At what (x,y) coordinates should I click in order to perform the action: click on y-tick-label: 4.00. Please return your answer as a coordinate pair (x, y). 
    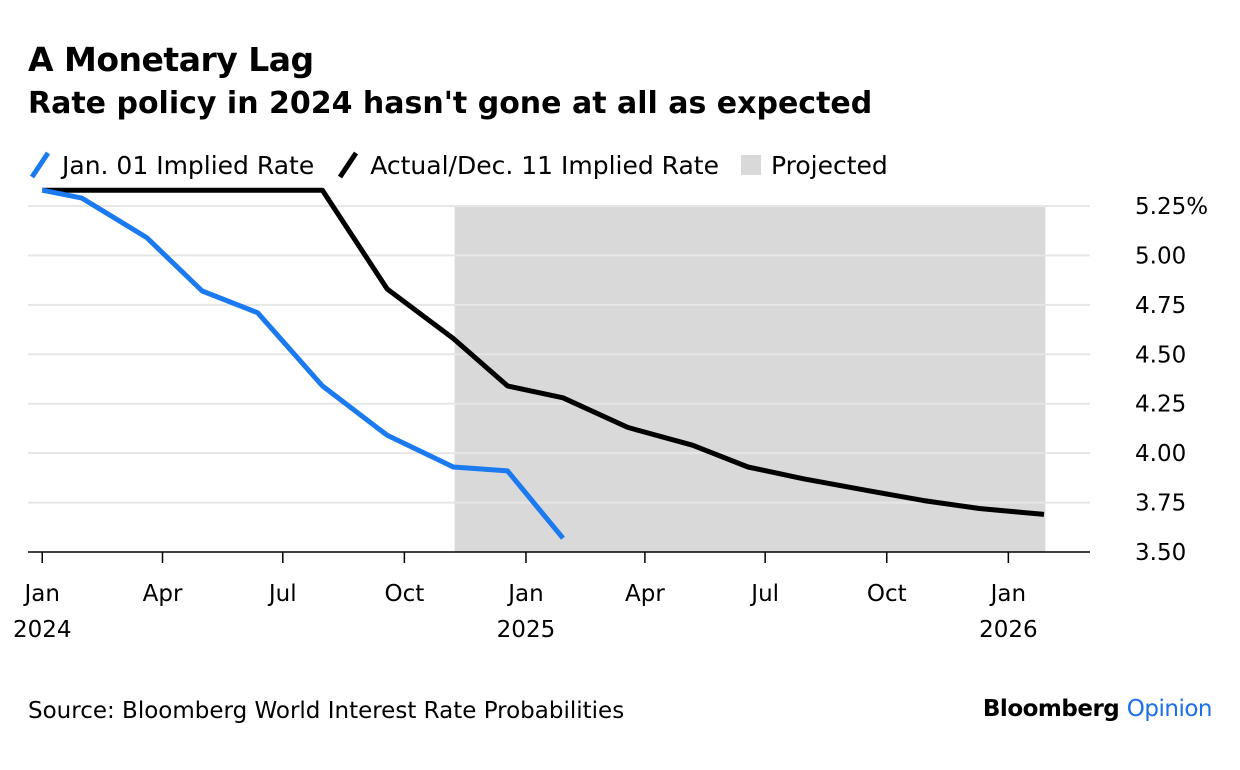
    Looking at the image, I should click on (1160, 454).